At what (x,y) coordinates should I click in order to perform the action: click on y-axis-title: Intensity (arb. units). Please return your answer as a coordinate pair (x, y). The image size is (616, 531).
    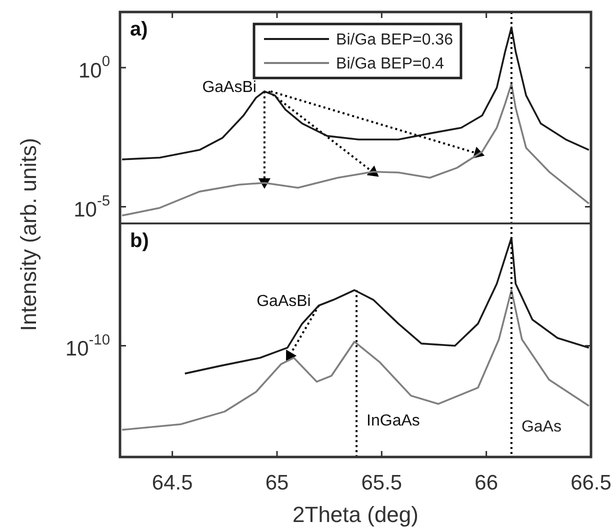
    Looking at the image, I should click on (29, 235).